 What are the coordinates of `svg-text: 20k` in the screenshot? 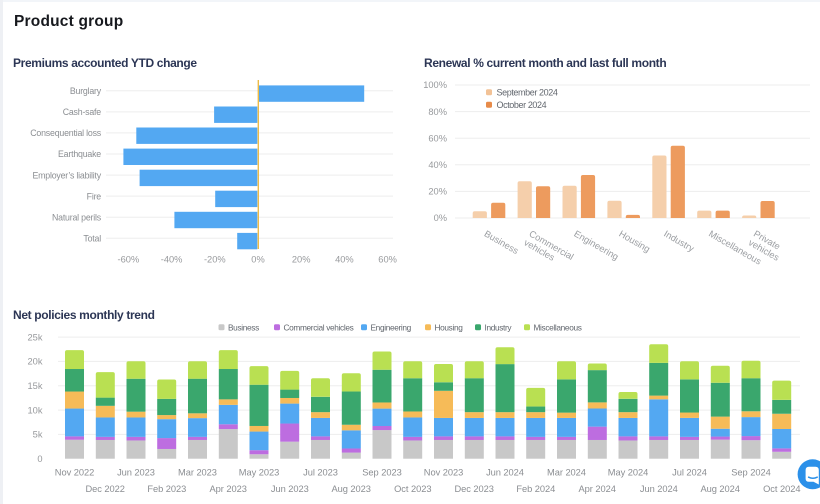 It's located at (35, 362).